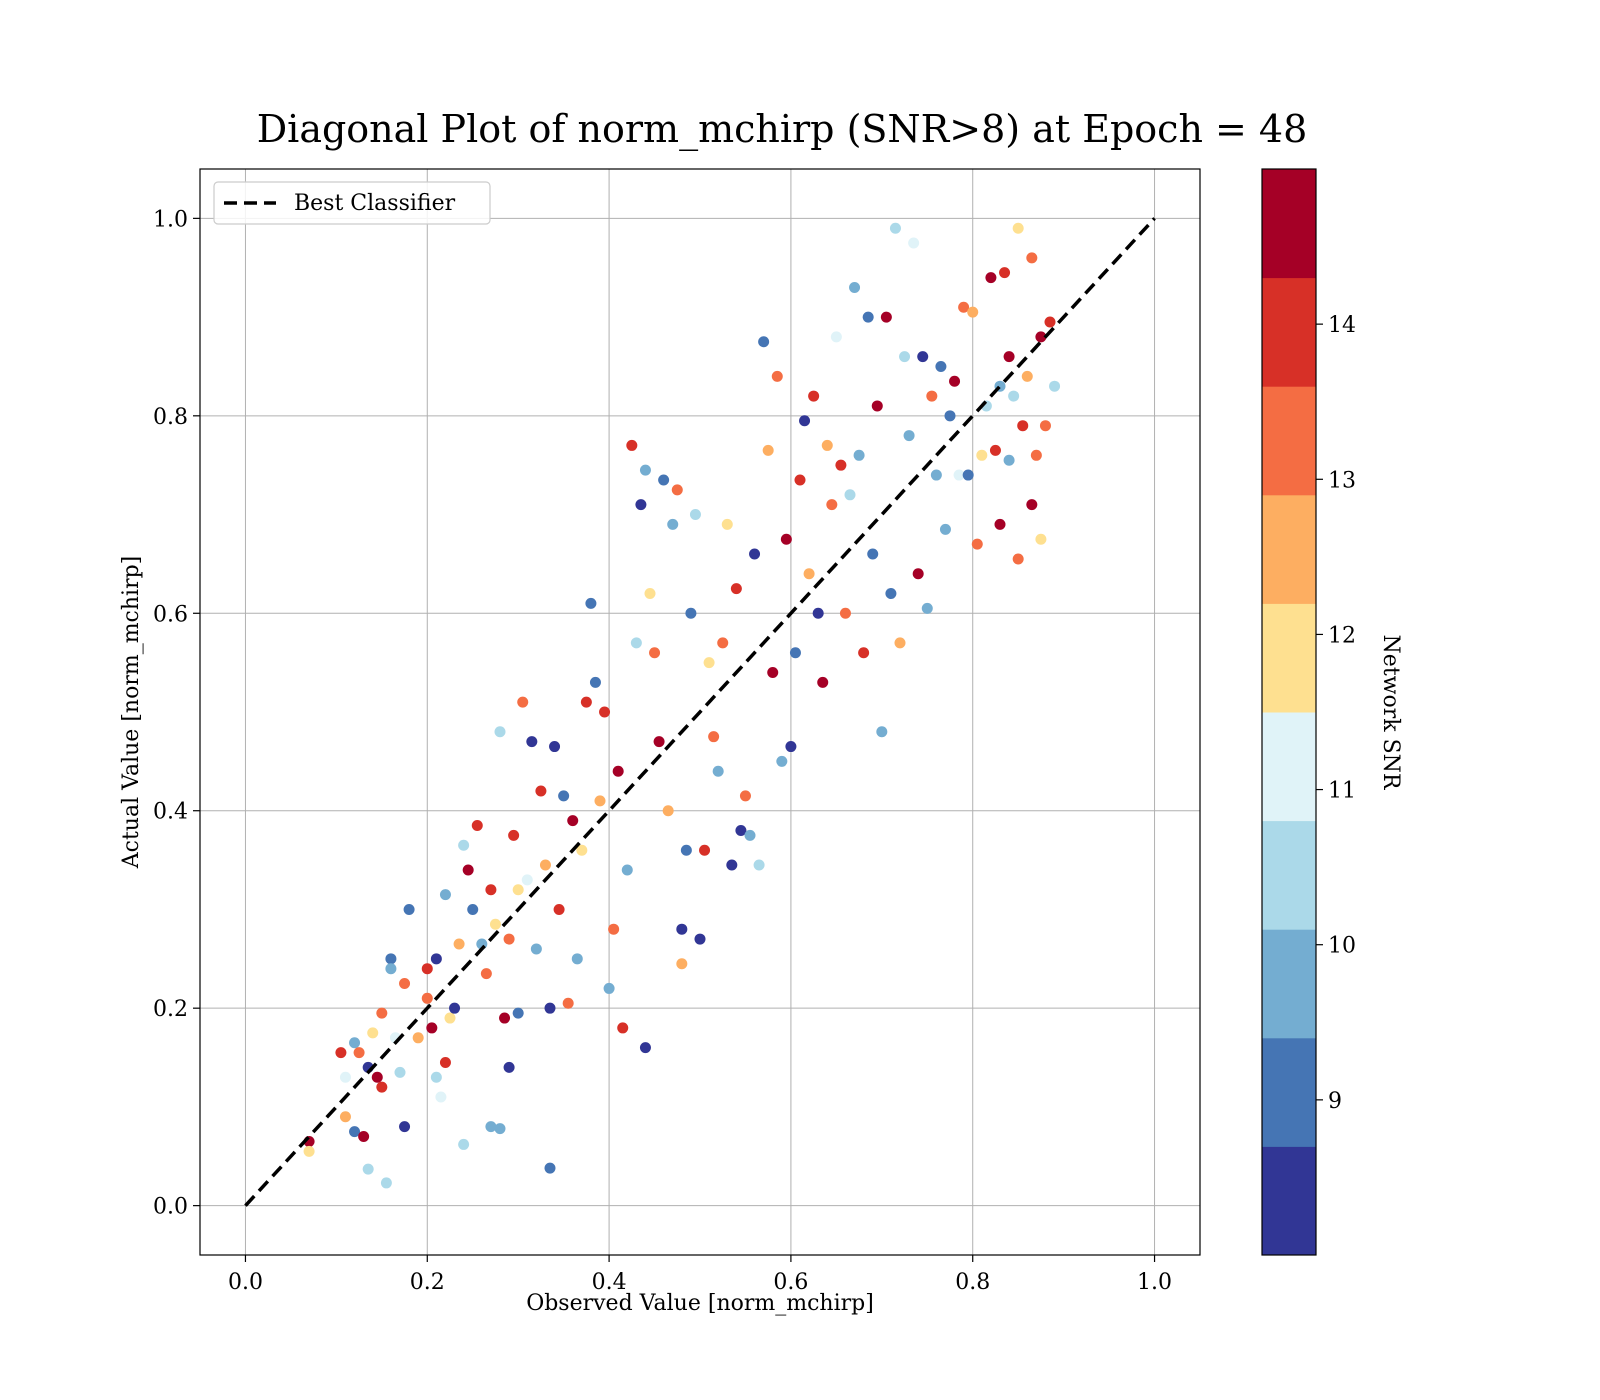 This screenshot has width=1600, height=1400. I want to click on legend: Best Classifier, so click(352, 203).